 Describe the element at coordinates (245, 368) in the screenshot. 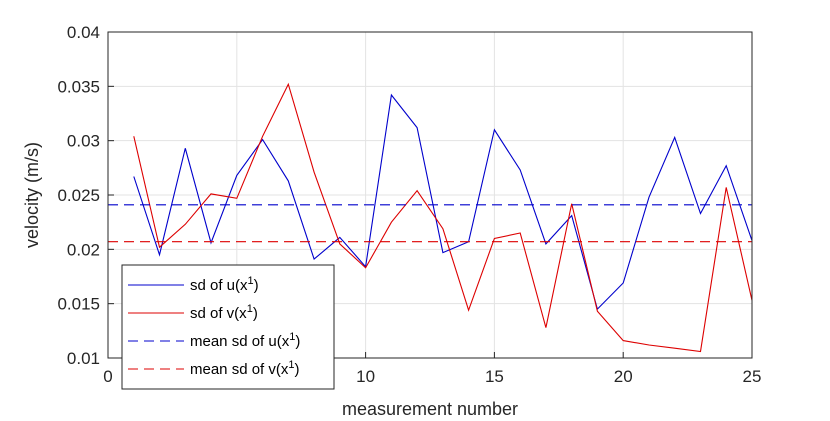

I see `legend-entry-label: mean sd of v(x1)` at that location.